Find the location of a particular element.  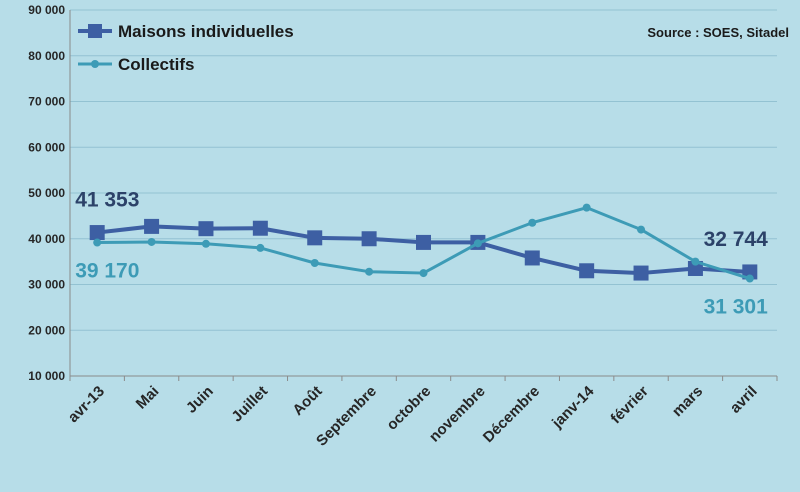

value-annotation: 41 353 is located at coordinates (107, 200).